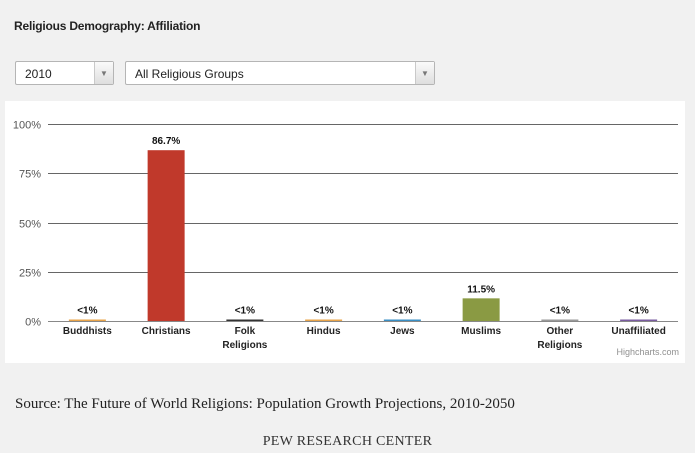 This screenshot has height=453, width=695. Describe the element at coordinates (189, 74) in the screenshot. I see `group-select-value: All Religious Groups` at that location.